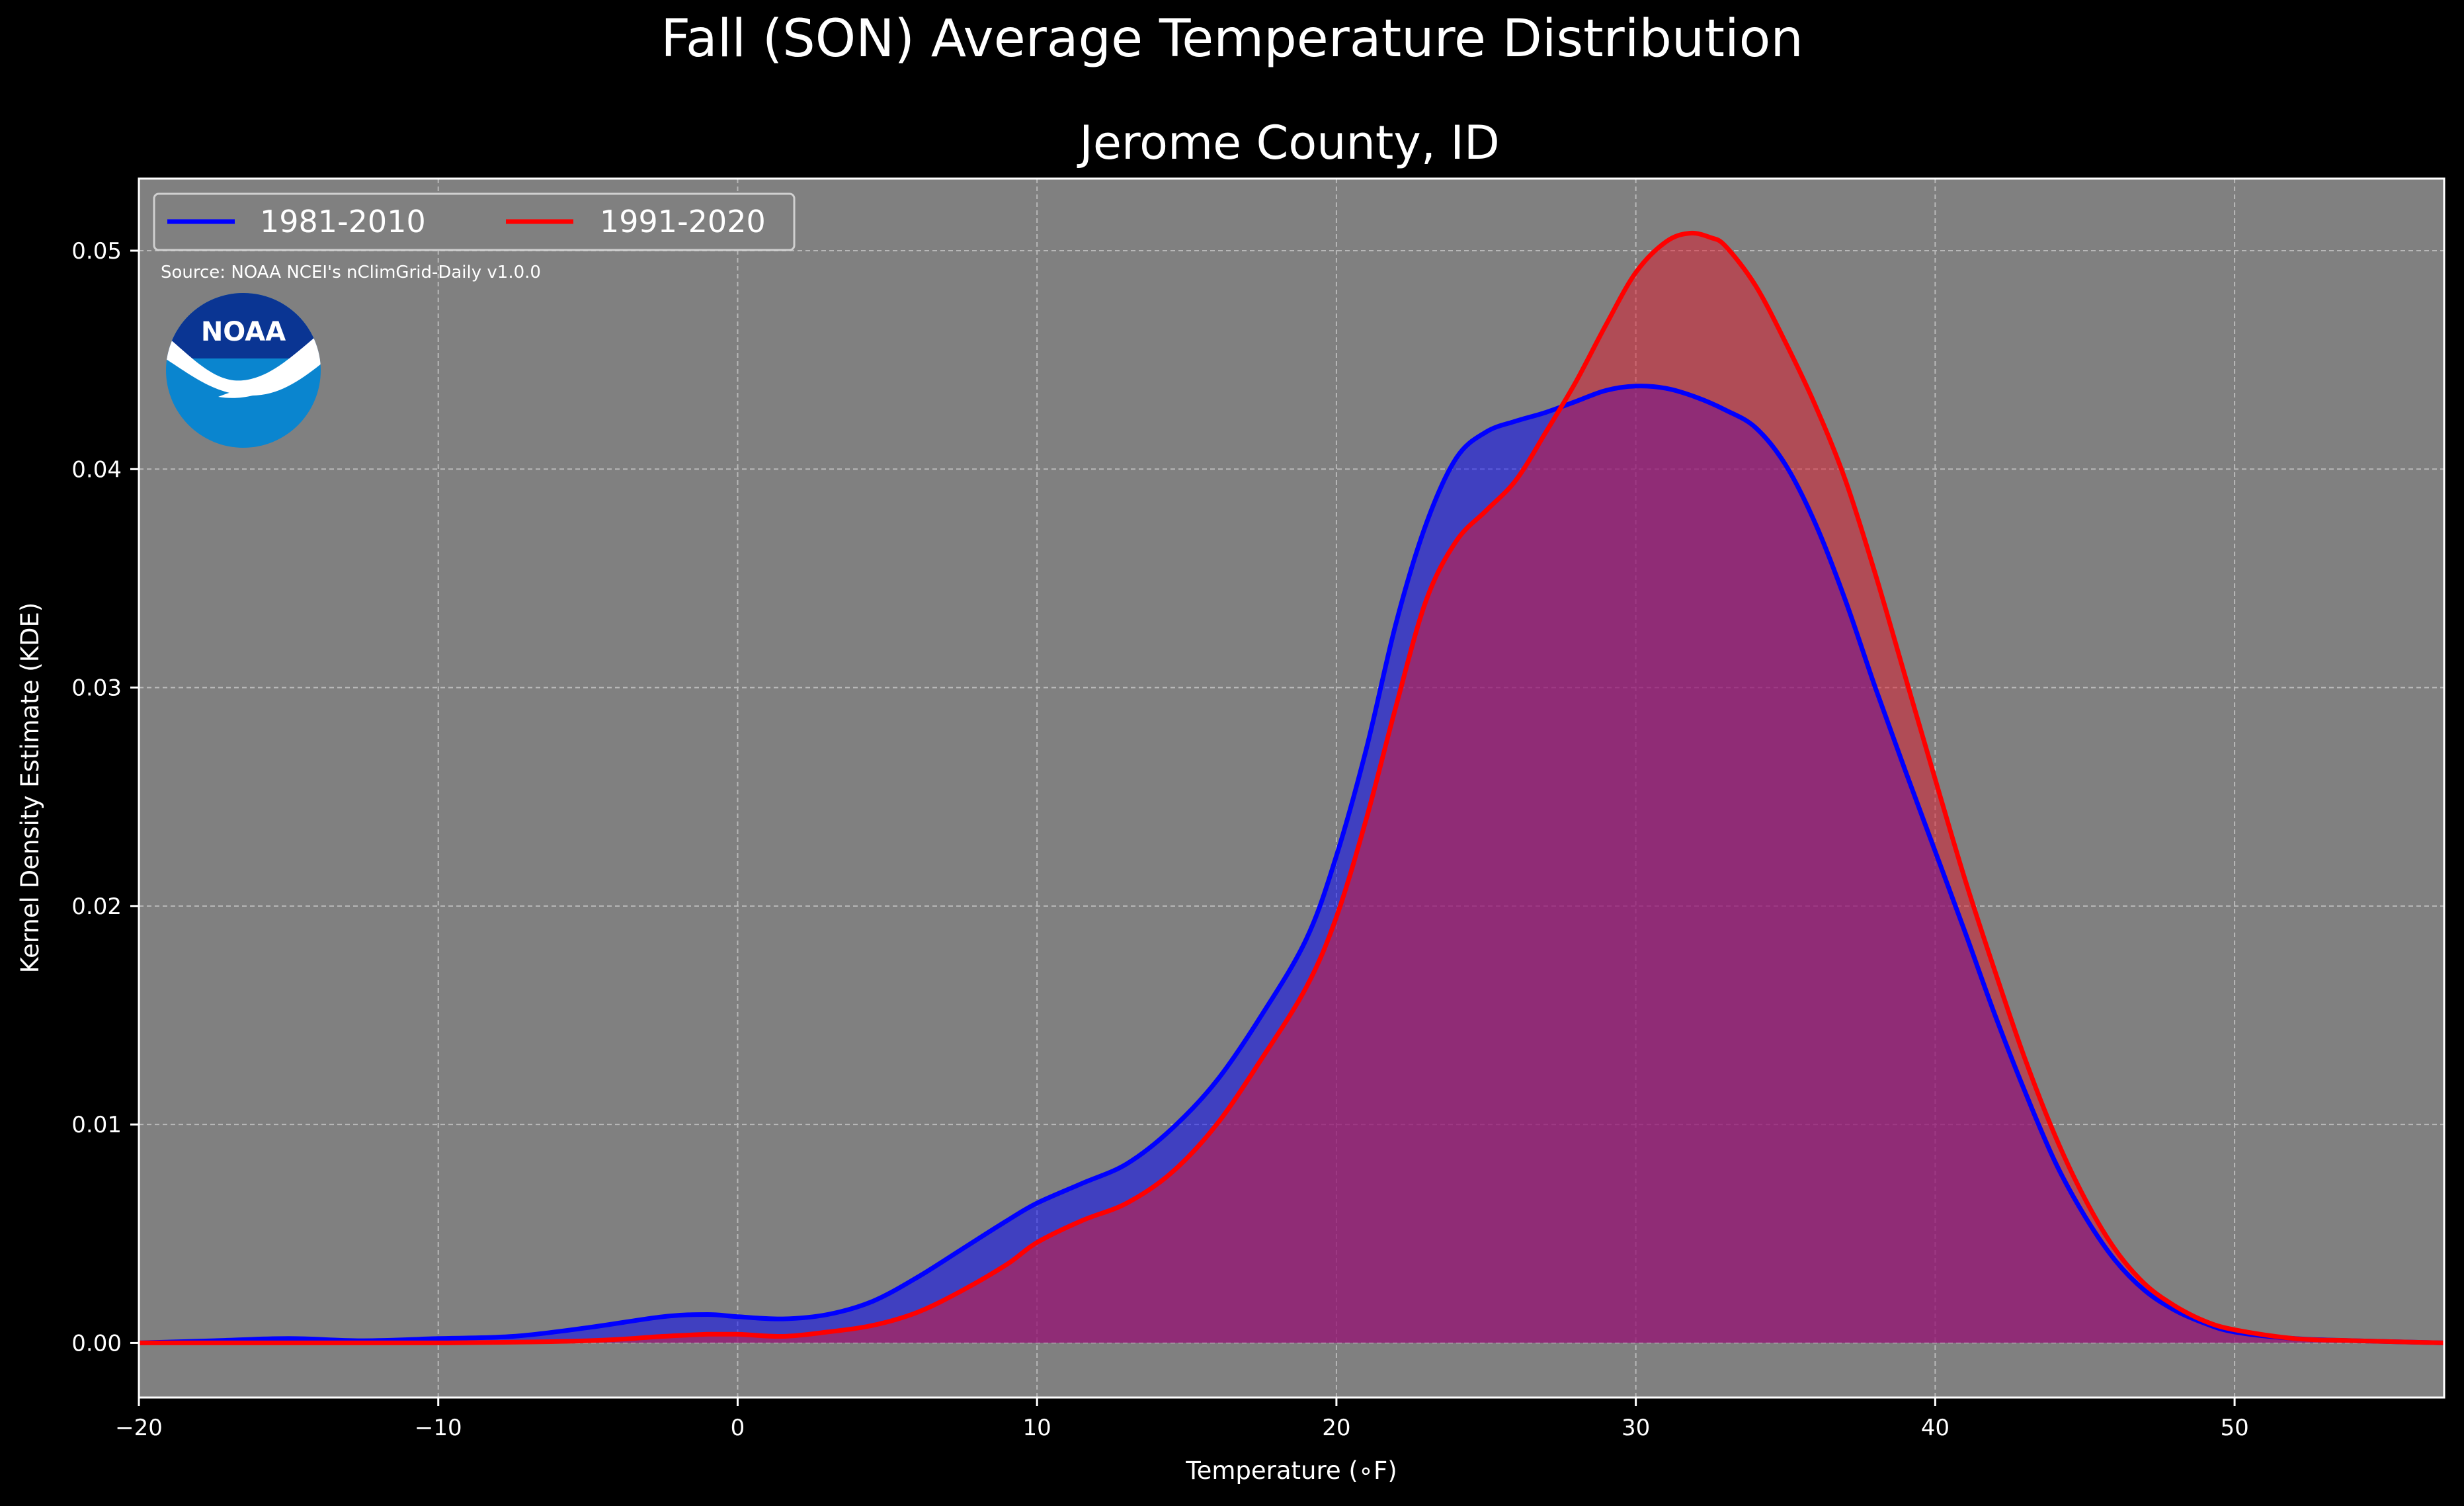  I want to click on x-tick-label: 30, so click(1636, 1428).